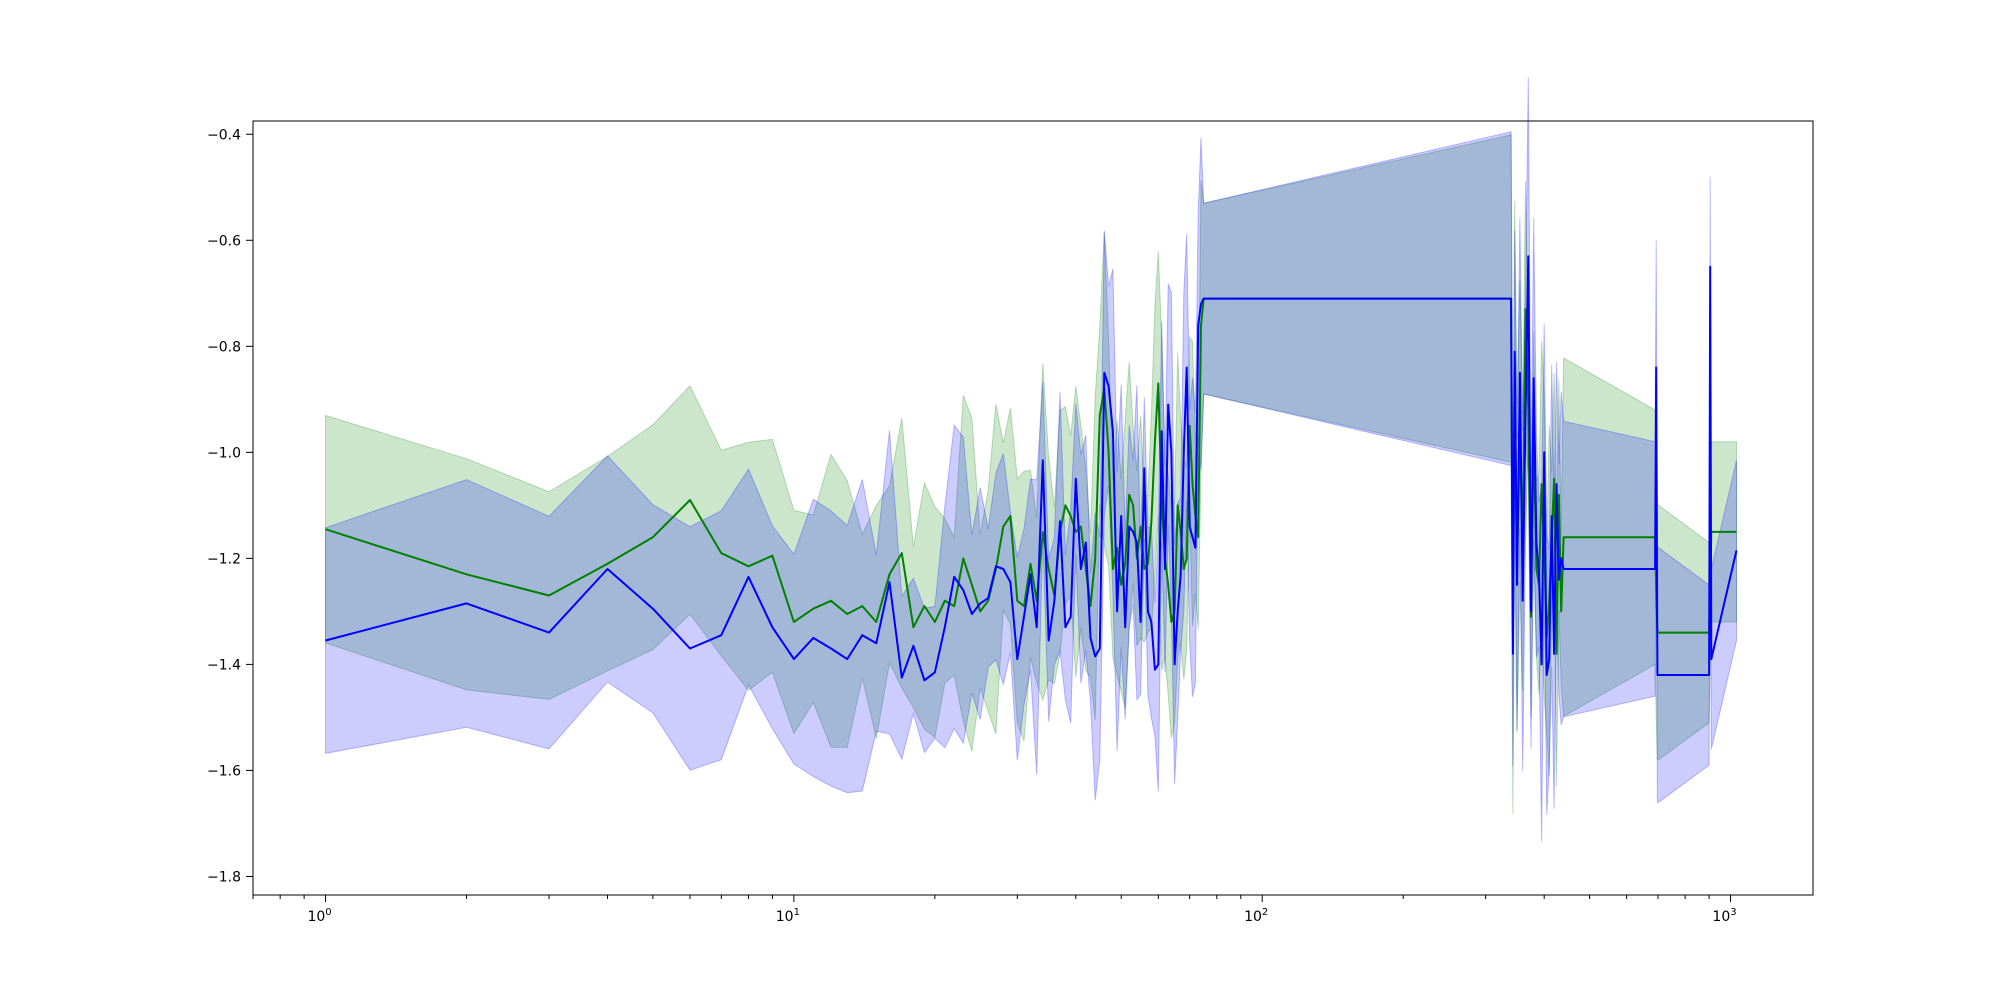  What do you see at coordinates (230, 506) in the screenshot?
I see `y-axis: −0.4 −0.6 −0.8 −1.0 −1.2 −1.4 −1.6 −1.8` at bounding box center [230, 506].